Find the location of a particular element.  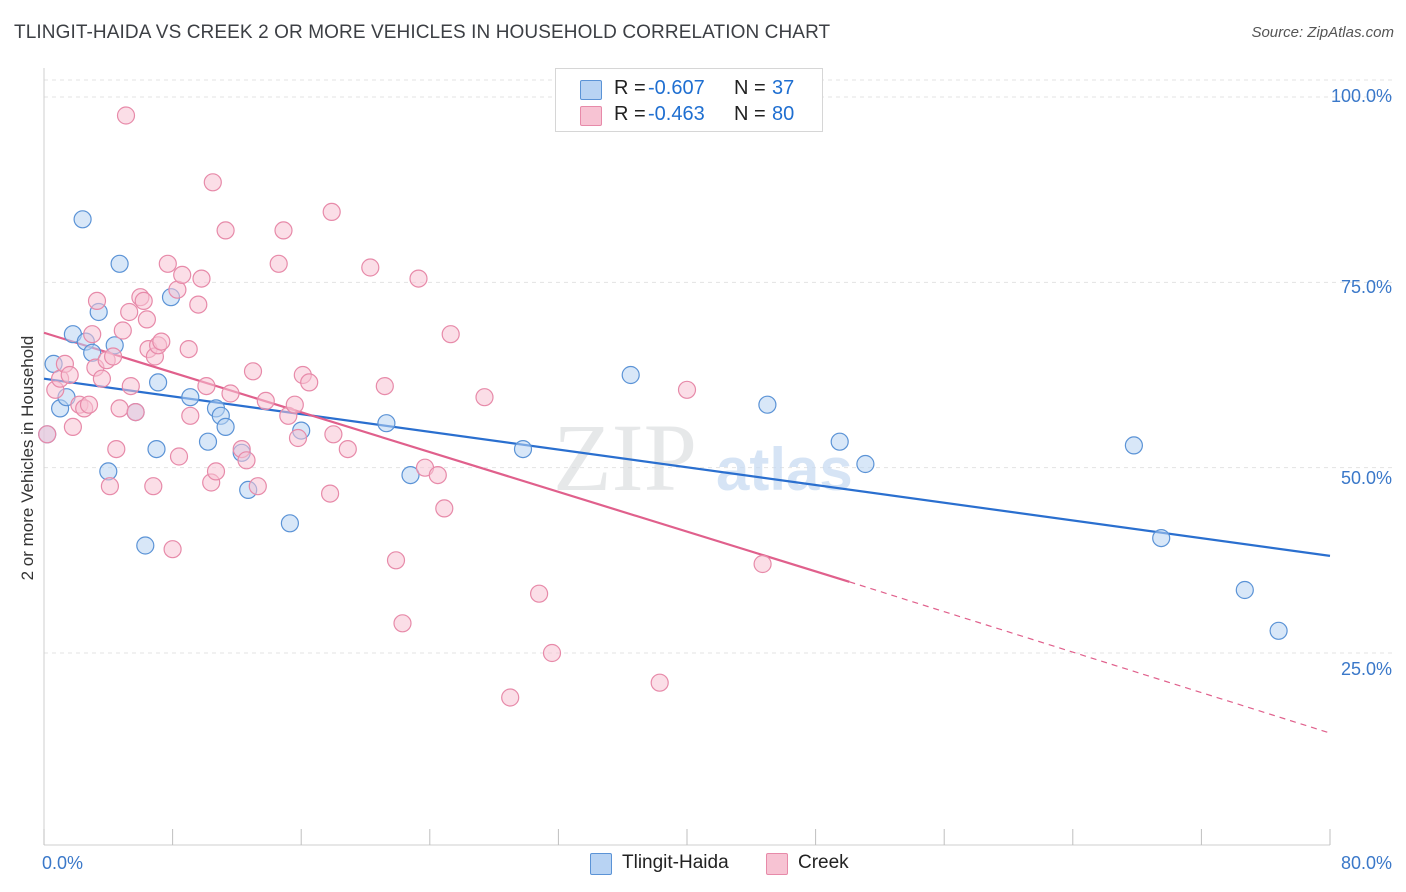

r-value: -0.607 is located at coordinates (676, 88).